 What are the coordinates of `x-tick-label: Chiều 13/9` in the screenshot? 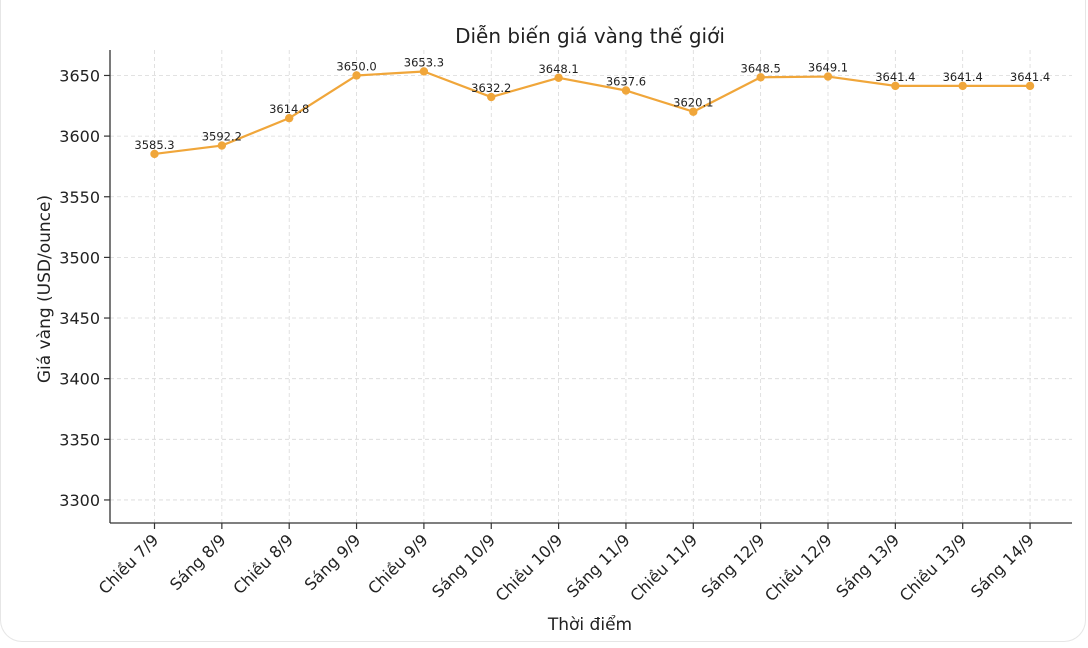 It's located at (933, 567).